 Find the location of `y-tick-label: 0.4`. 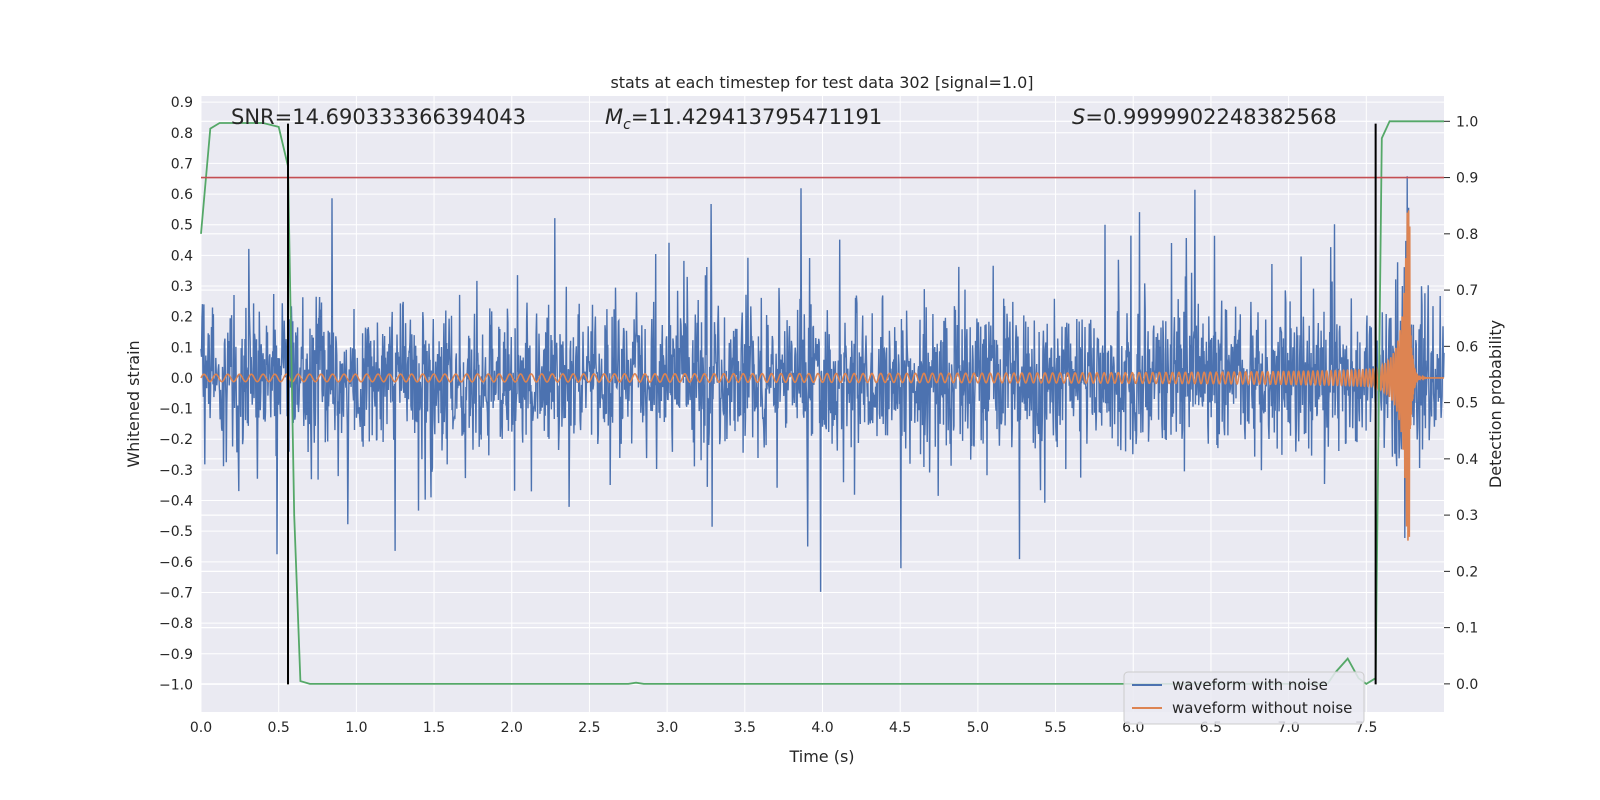

y-tick-label: 0.4 is located at coordinates (182, 256).